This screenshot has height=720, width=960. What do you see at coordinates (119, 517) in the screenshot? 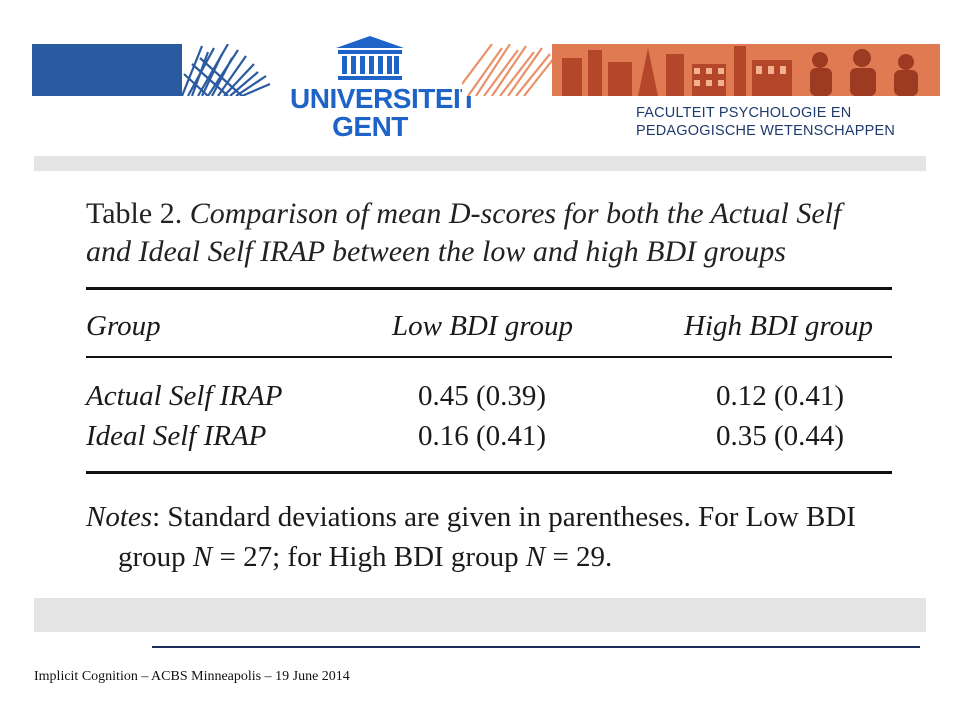
I see `notes-label: Notes` at bounding box center [119, 517].